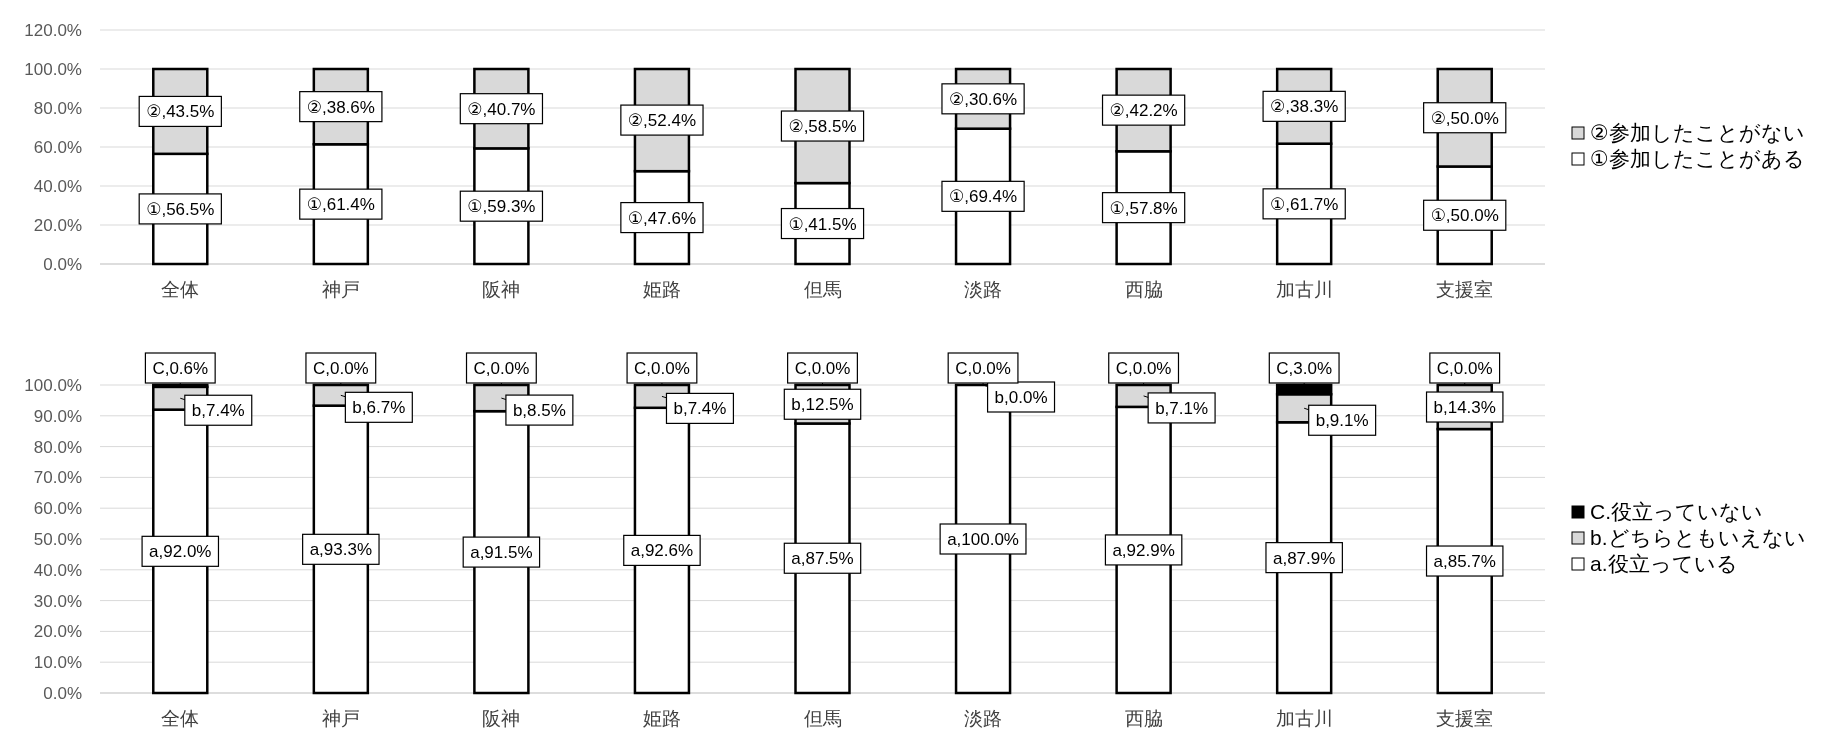 Image resolution: width=1839 pixels, height=737 pixels. Describe the element at coordinates (1143, 550) in the screenshot. I see `data-label: a,92.9%` at that location.